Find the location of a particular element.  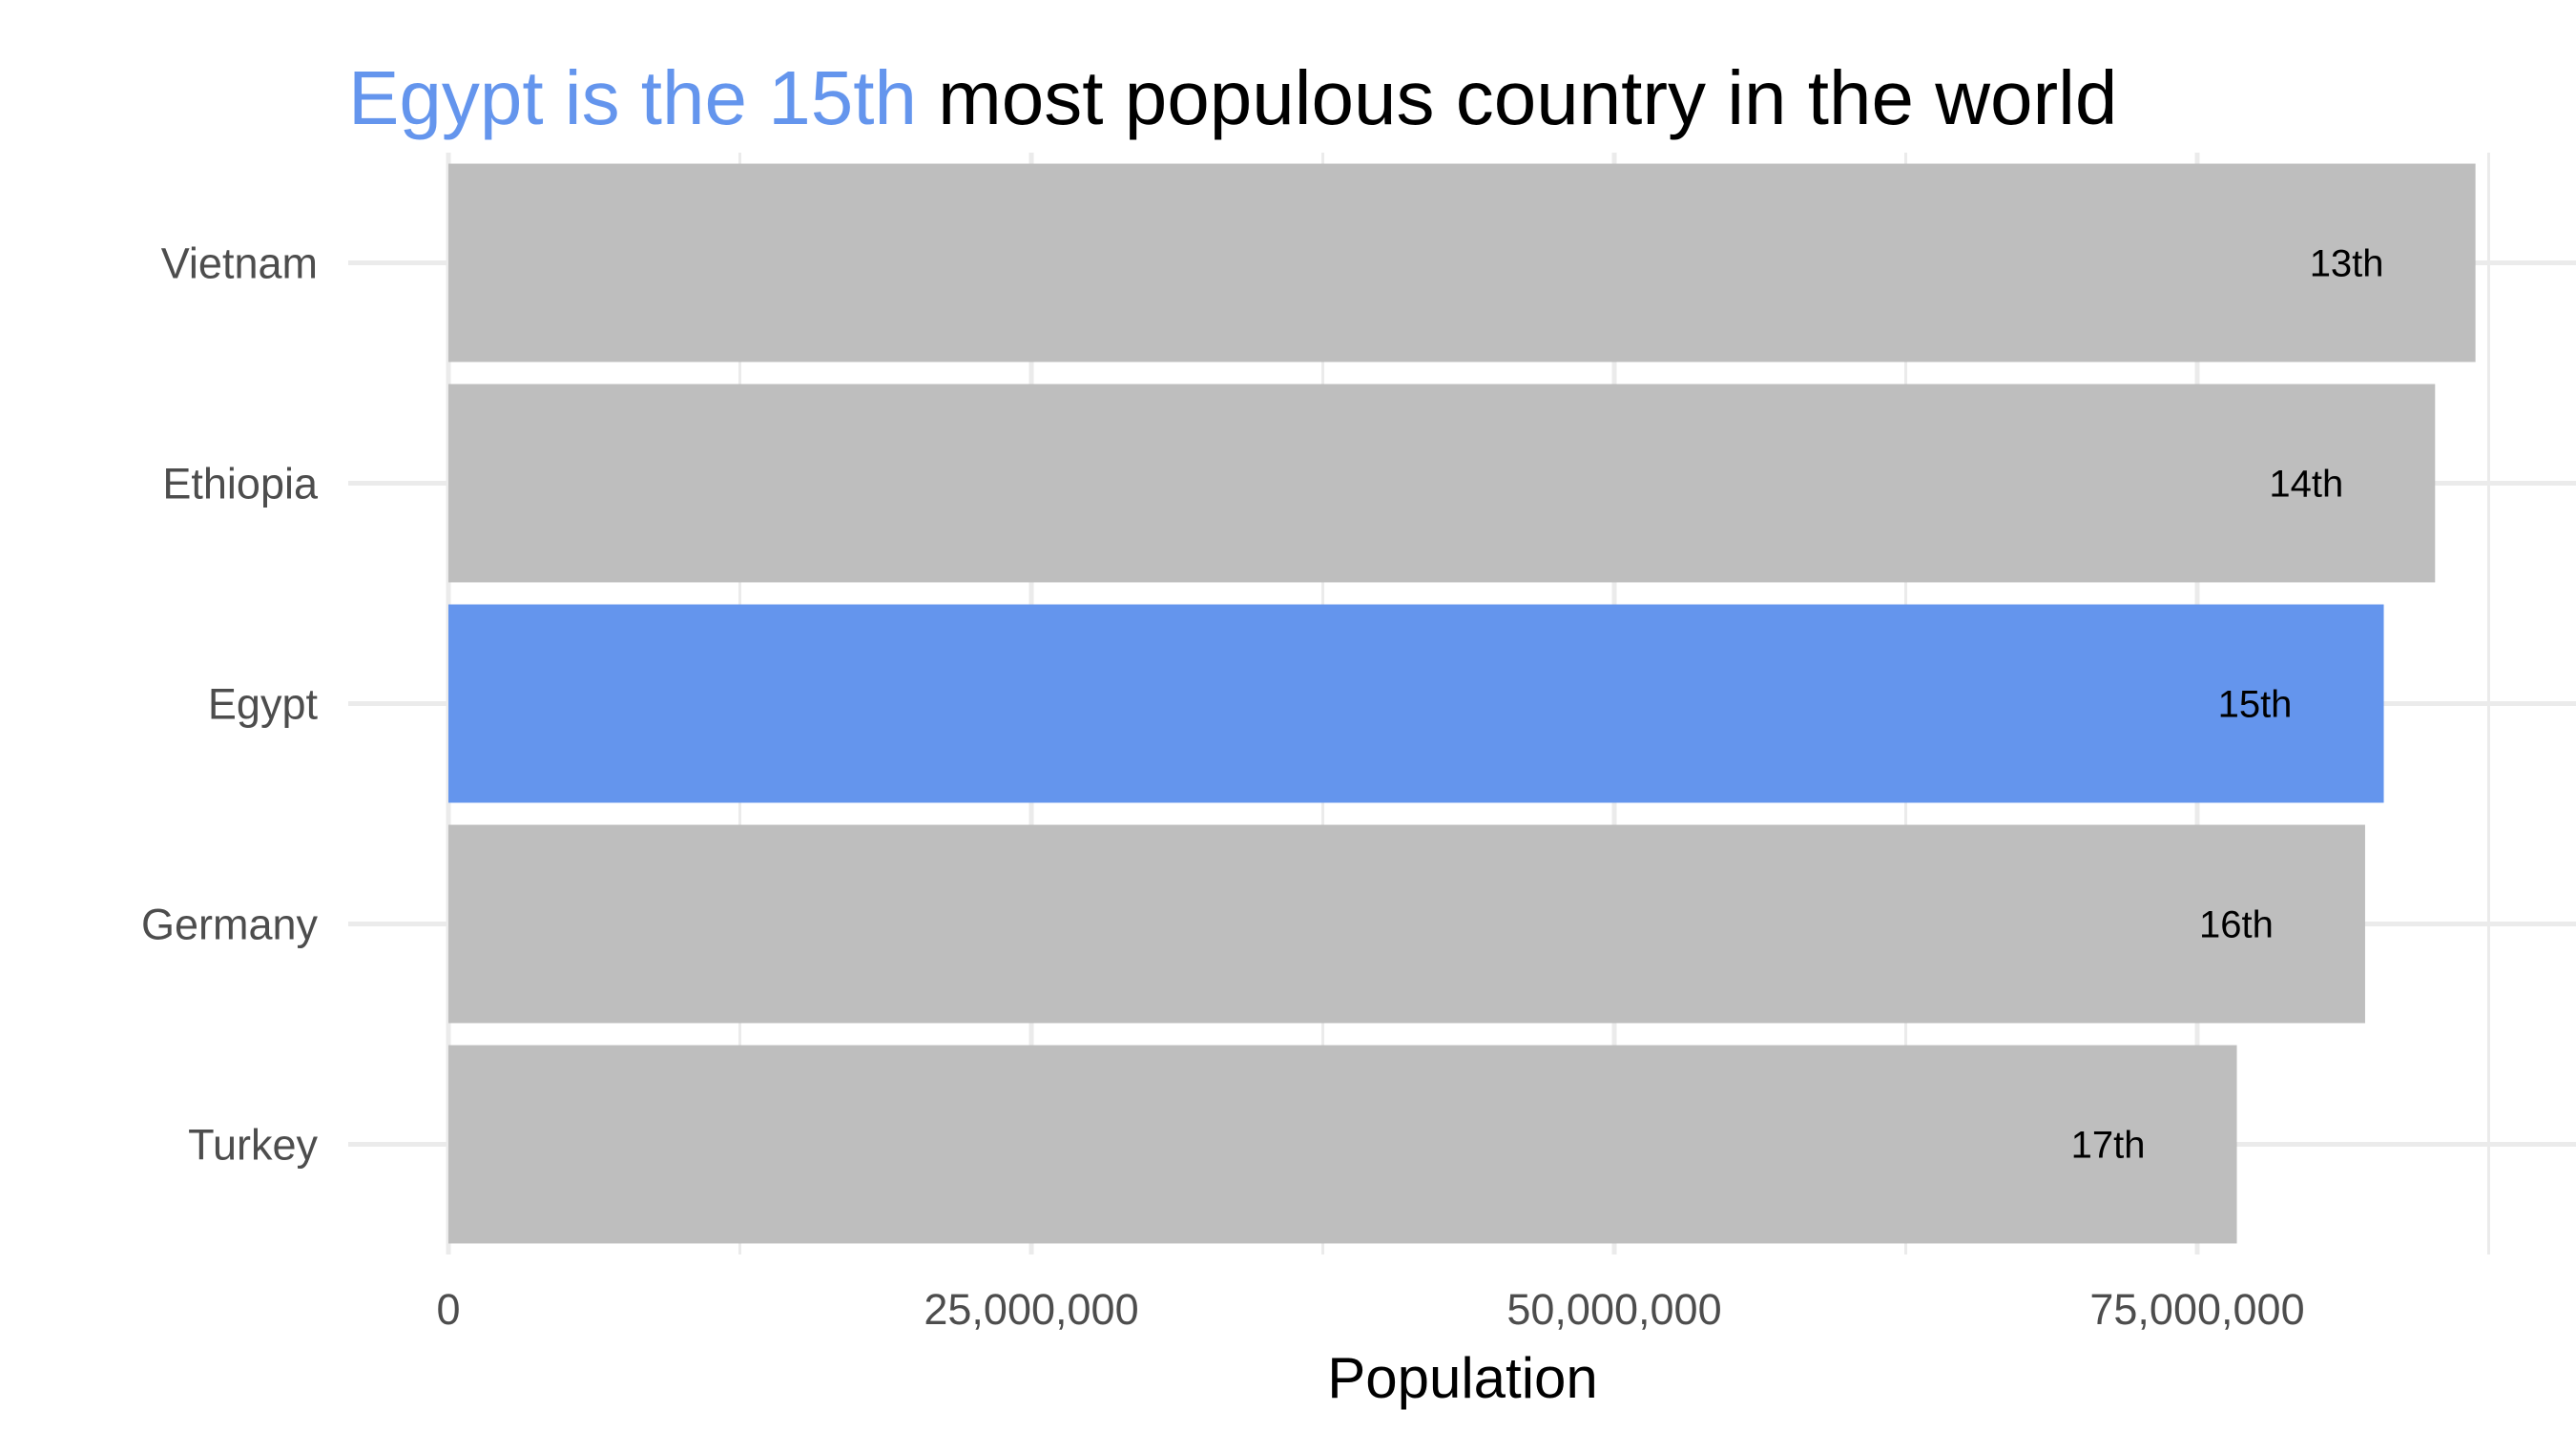

x-axis-tick-labels: 0 25,000,000 50,000,000 75,000,000 is located at coordinates (1370, 1309).